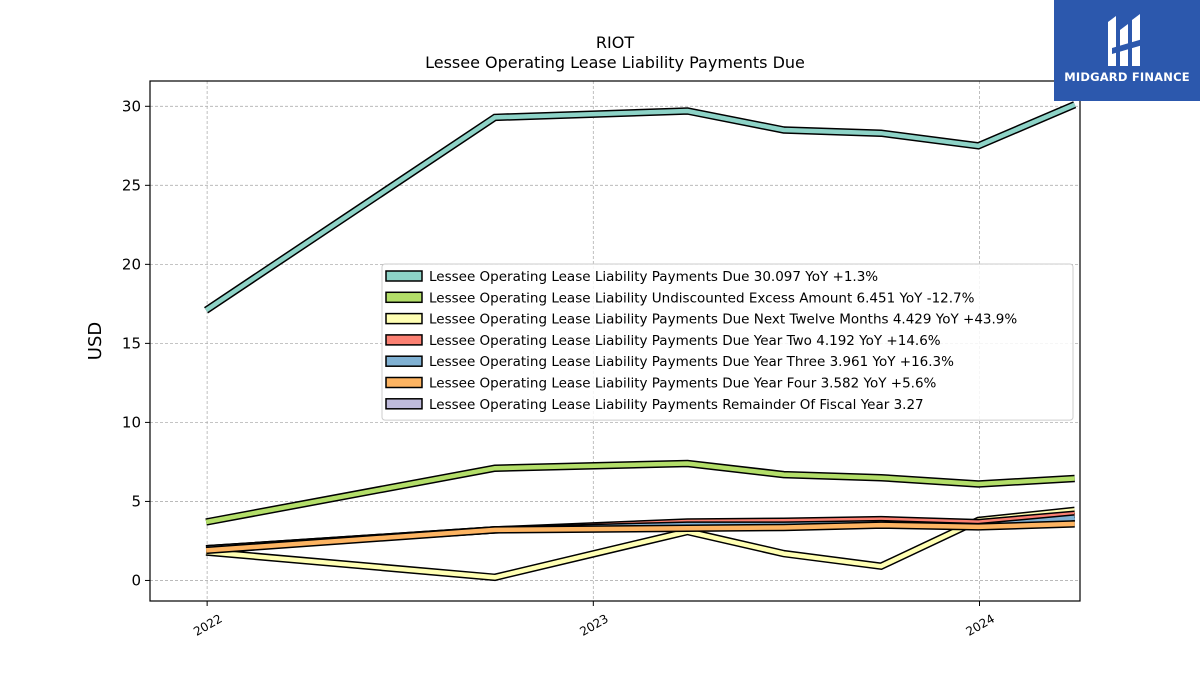 The height and width of the screenshot is (675, 1200). Describe the element at coordinates (131, 343) in the screenshot. I see `y-tick-label: 15` at that location.